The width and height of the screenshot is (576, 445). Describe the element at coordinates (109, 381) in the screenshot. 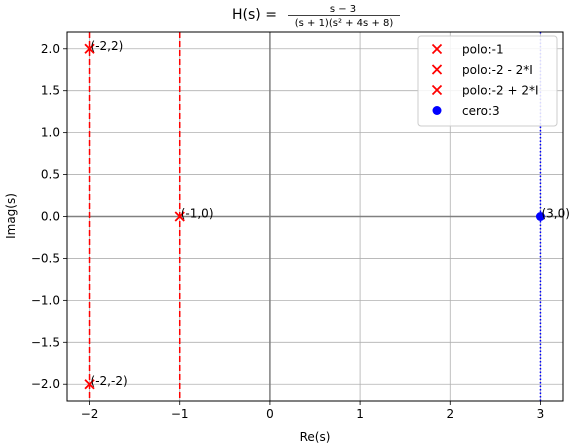

I see `point-annotation: (-2,-2)` at that location.